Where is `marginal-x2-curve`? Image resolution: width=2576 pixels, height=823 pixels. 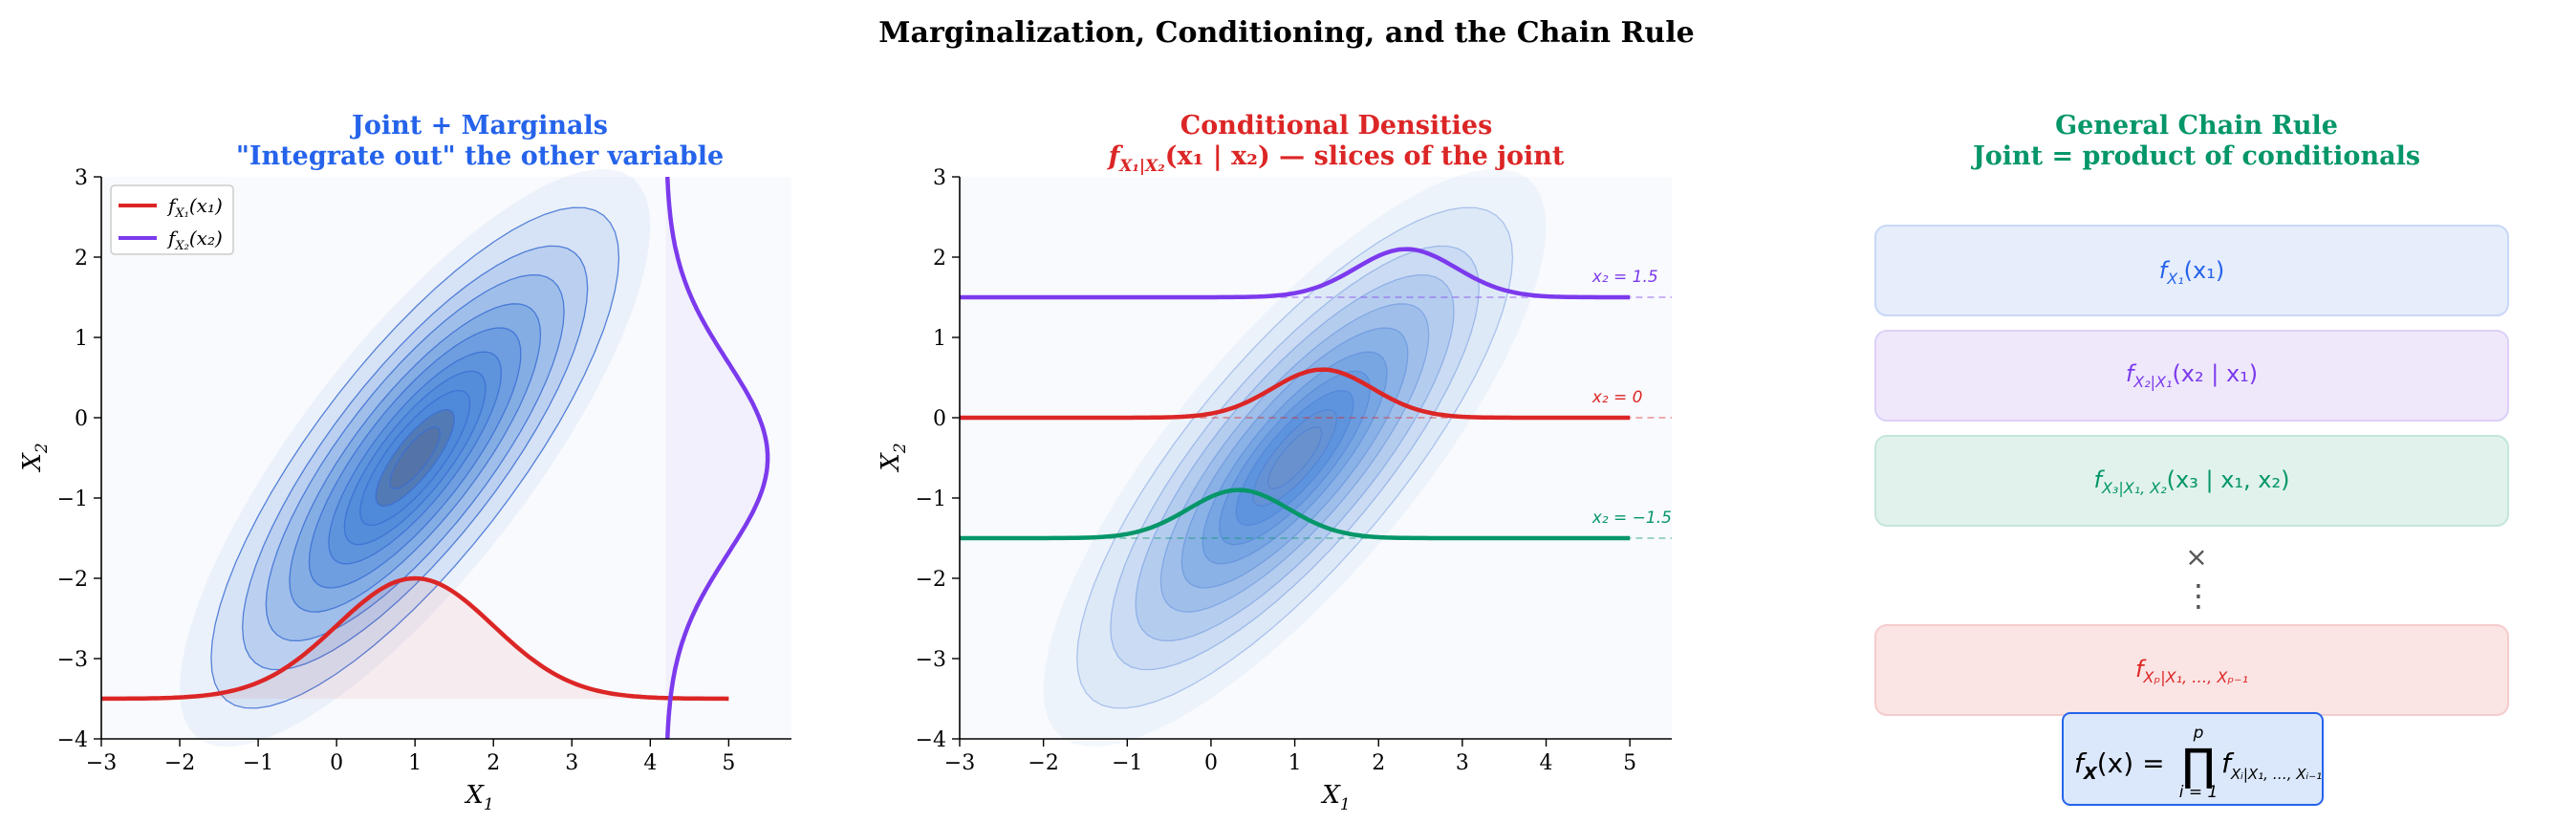
marginal-x2-curve is located at coordinates (717, 458).